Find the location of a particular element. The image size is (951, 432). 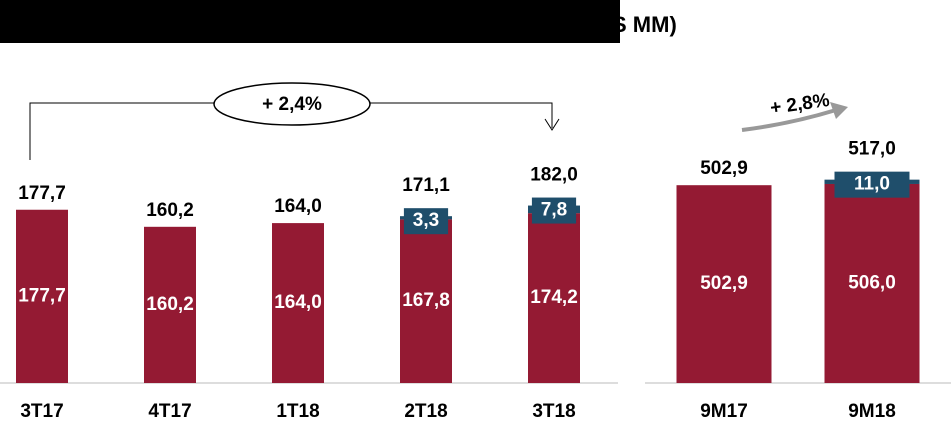

x-tick-label: 3T17 is located at coordinates (41, 411).